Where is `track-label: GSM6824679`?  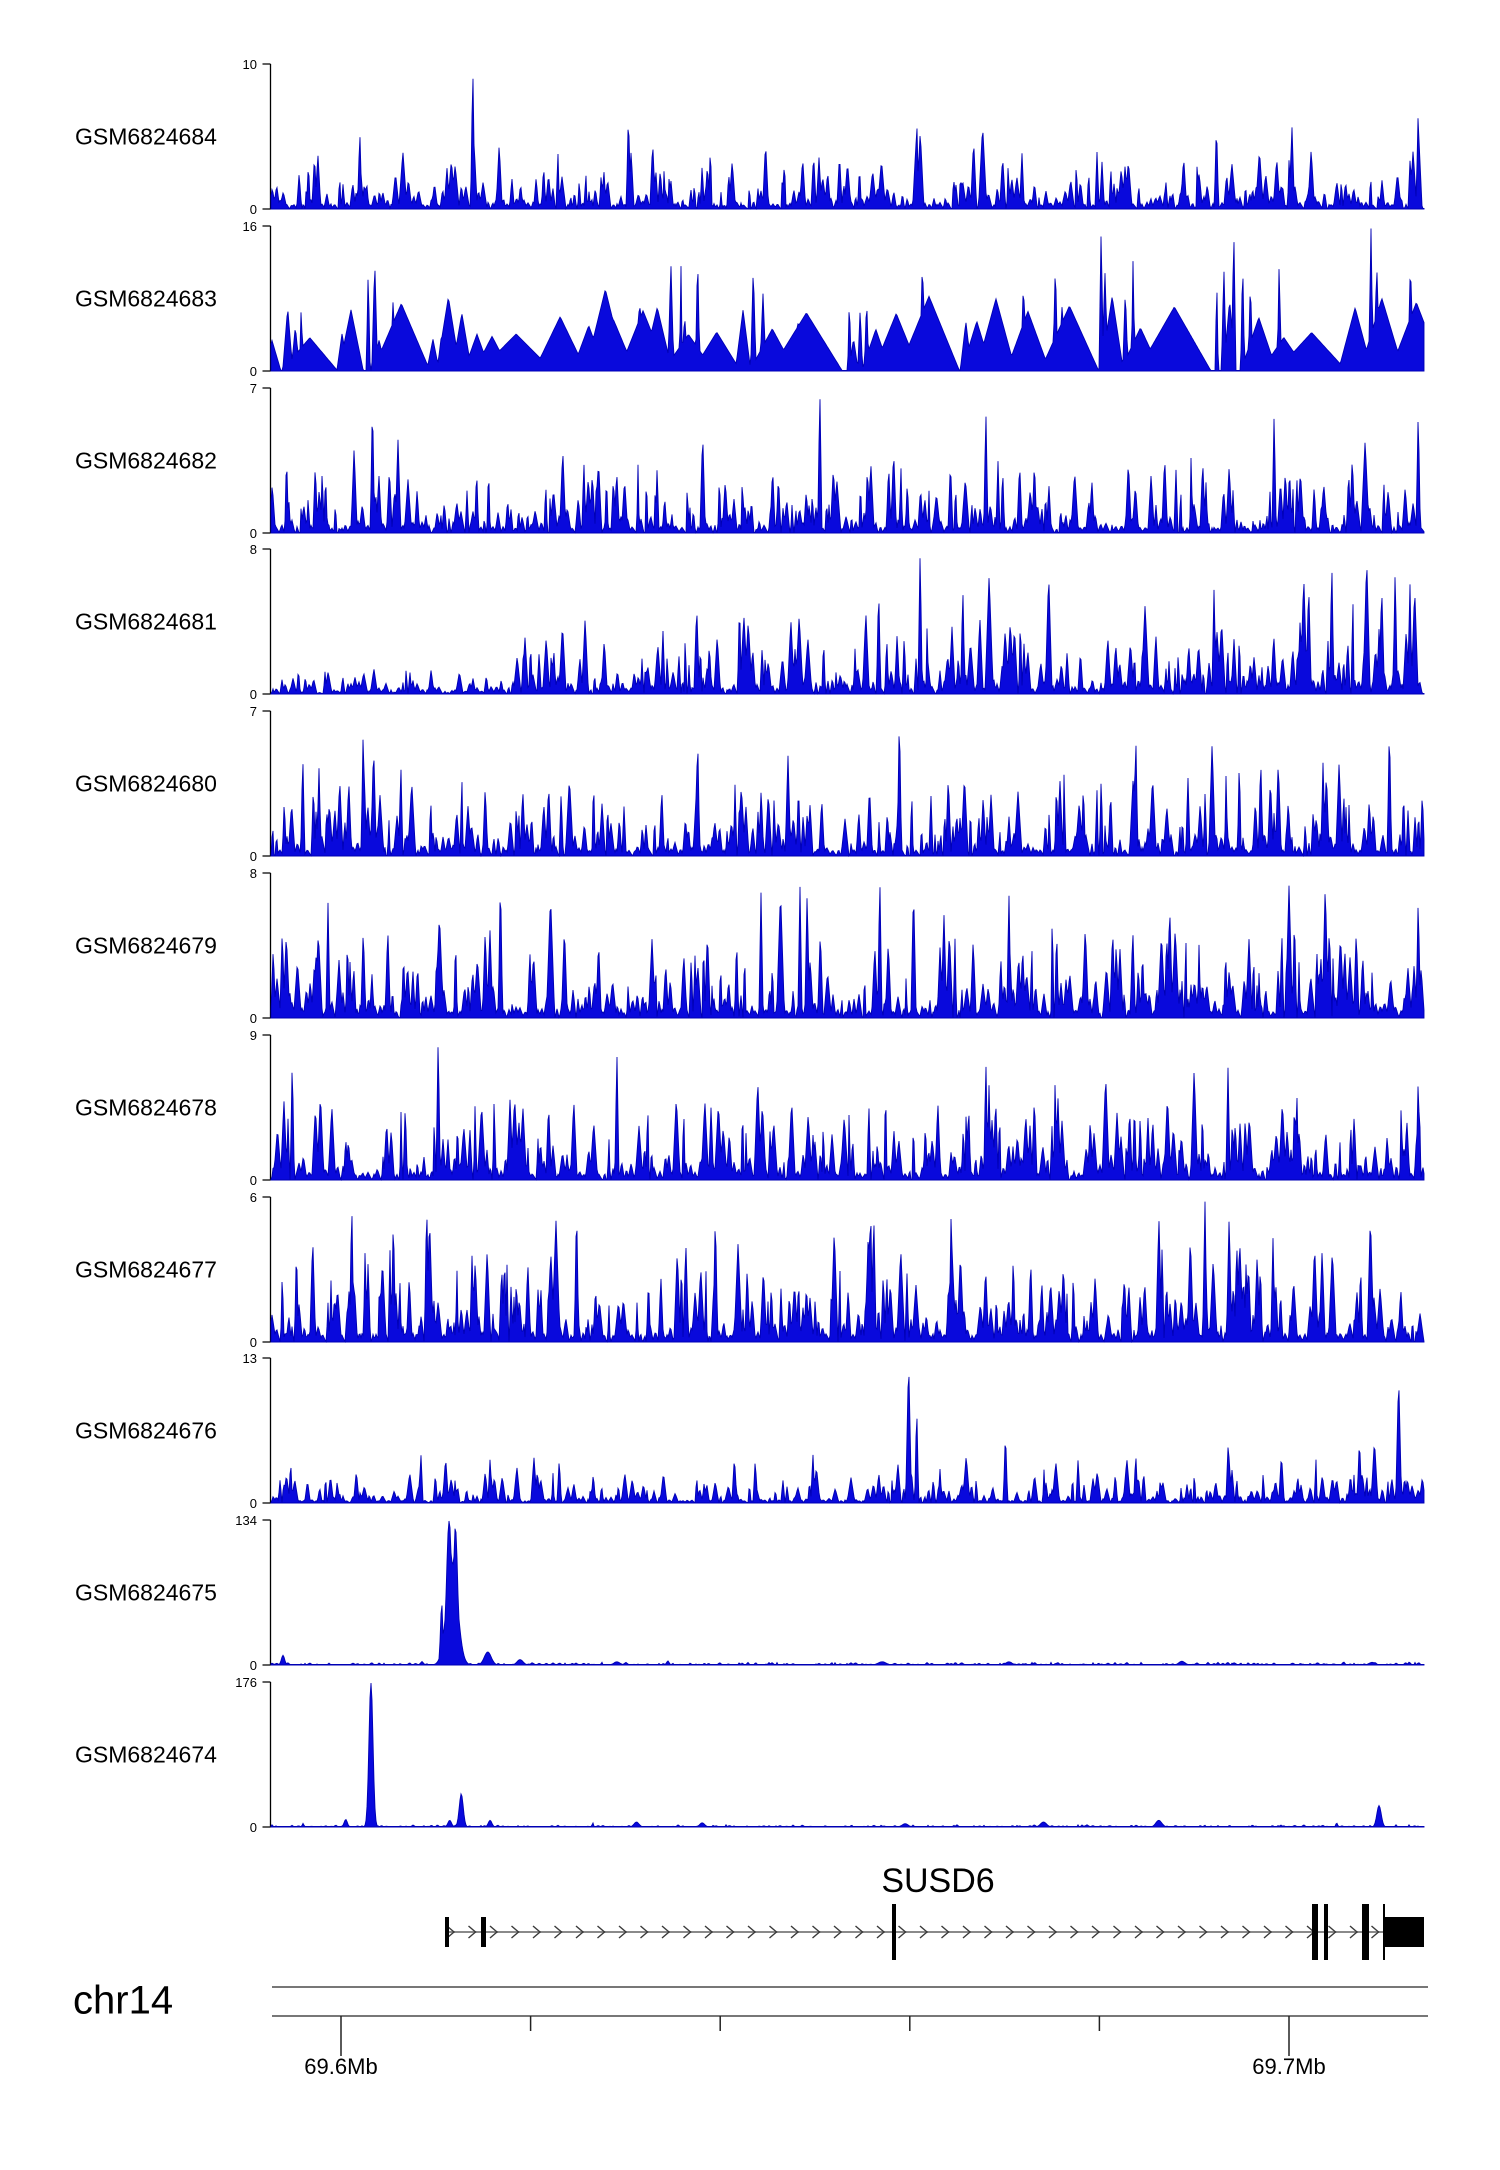 track-label: GSM6824679 is located at coordinates (146, 945).